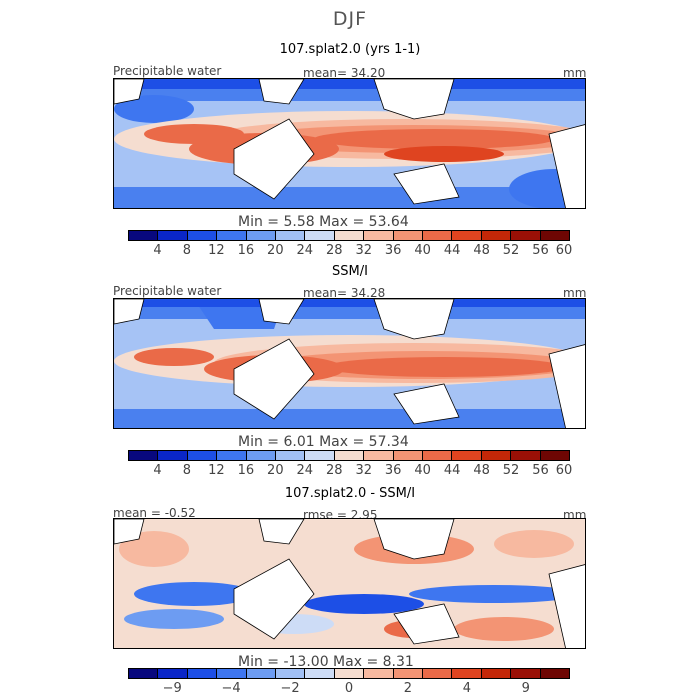 The image size is (700, 700). I want to click on panel-1-title: 107.splat2.0 (yrs 1-1), so click(350, 49).